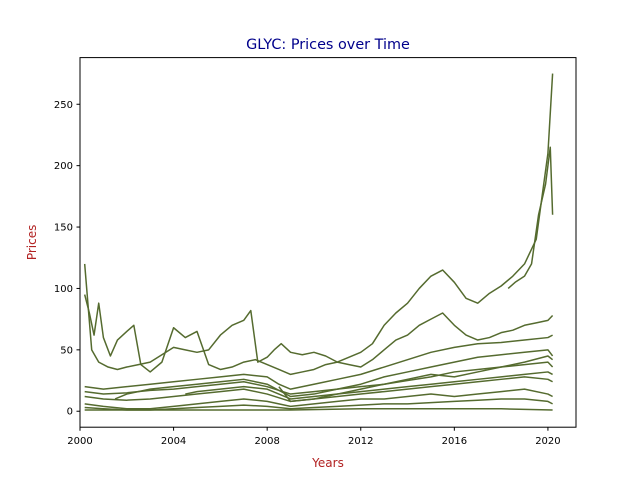  I want to click on y-tick-label: 250, so click(63, 105).